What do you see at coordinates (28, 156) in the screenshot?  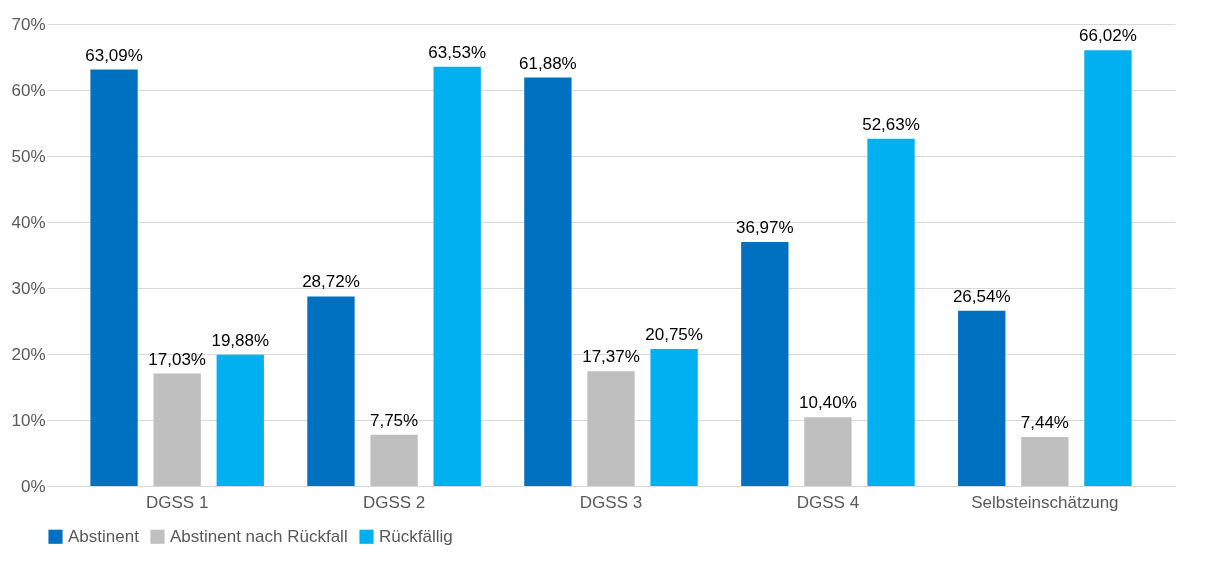 I see `y-tick-label: 50%` at bounding box center [28, 156].